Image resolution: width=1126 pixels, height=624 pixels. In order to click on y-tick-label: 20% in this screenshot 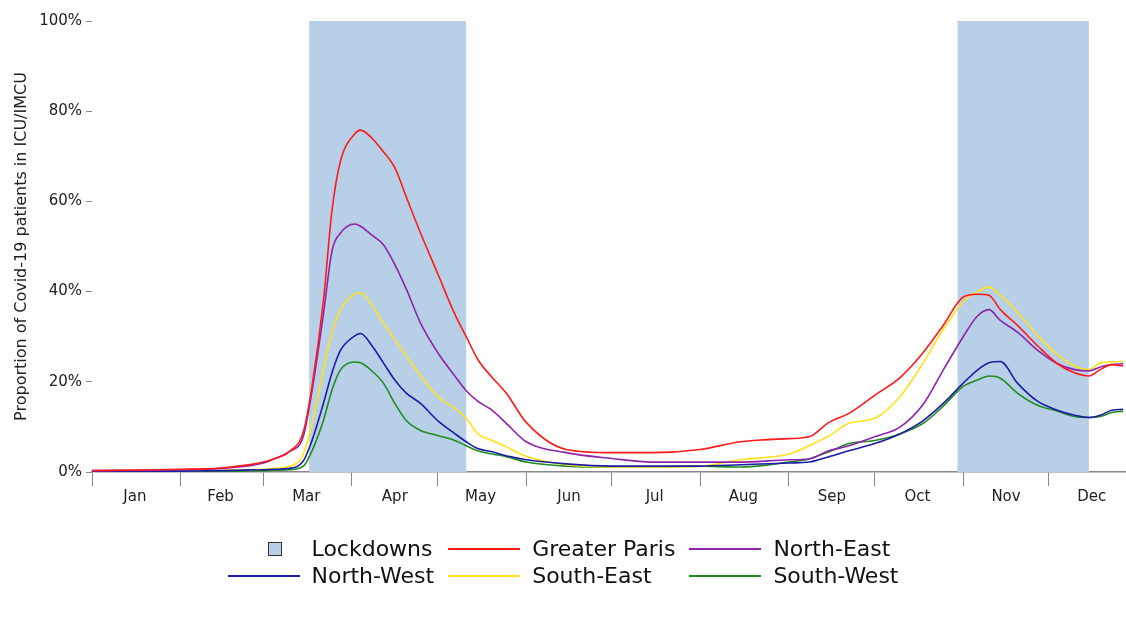, I will do `click(65, 380)`.